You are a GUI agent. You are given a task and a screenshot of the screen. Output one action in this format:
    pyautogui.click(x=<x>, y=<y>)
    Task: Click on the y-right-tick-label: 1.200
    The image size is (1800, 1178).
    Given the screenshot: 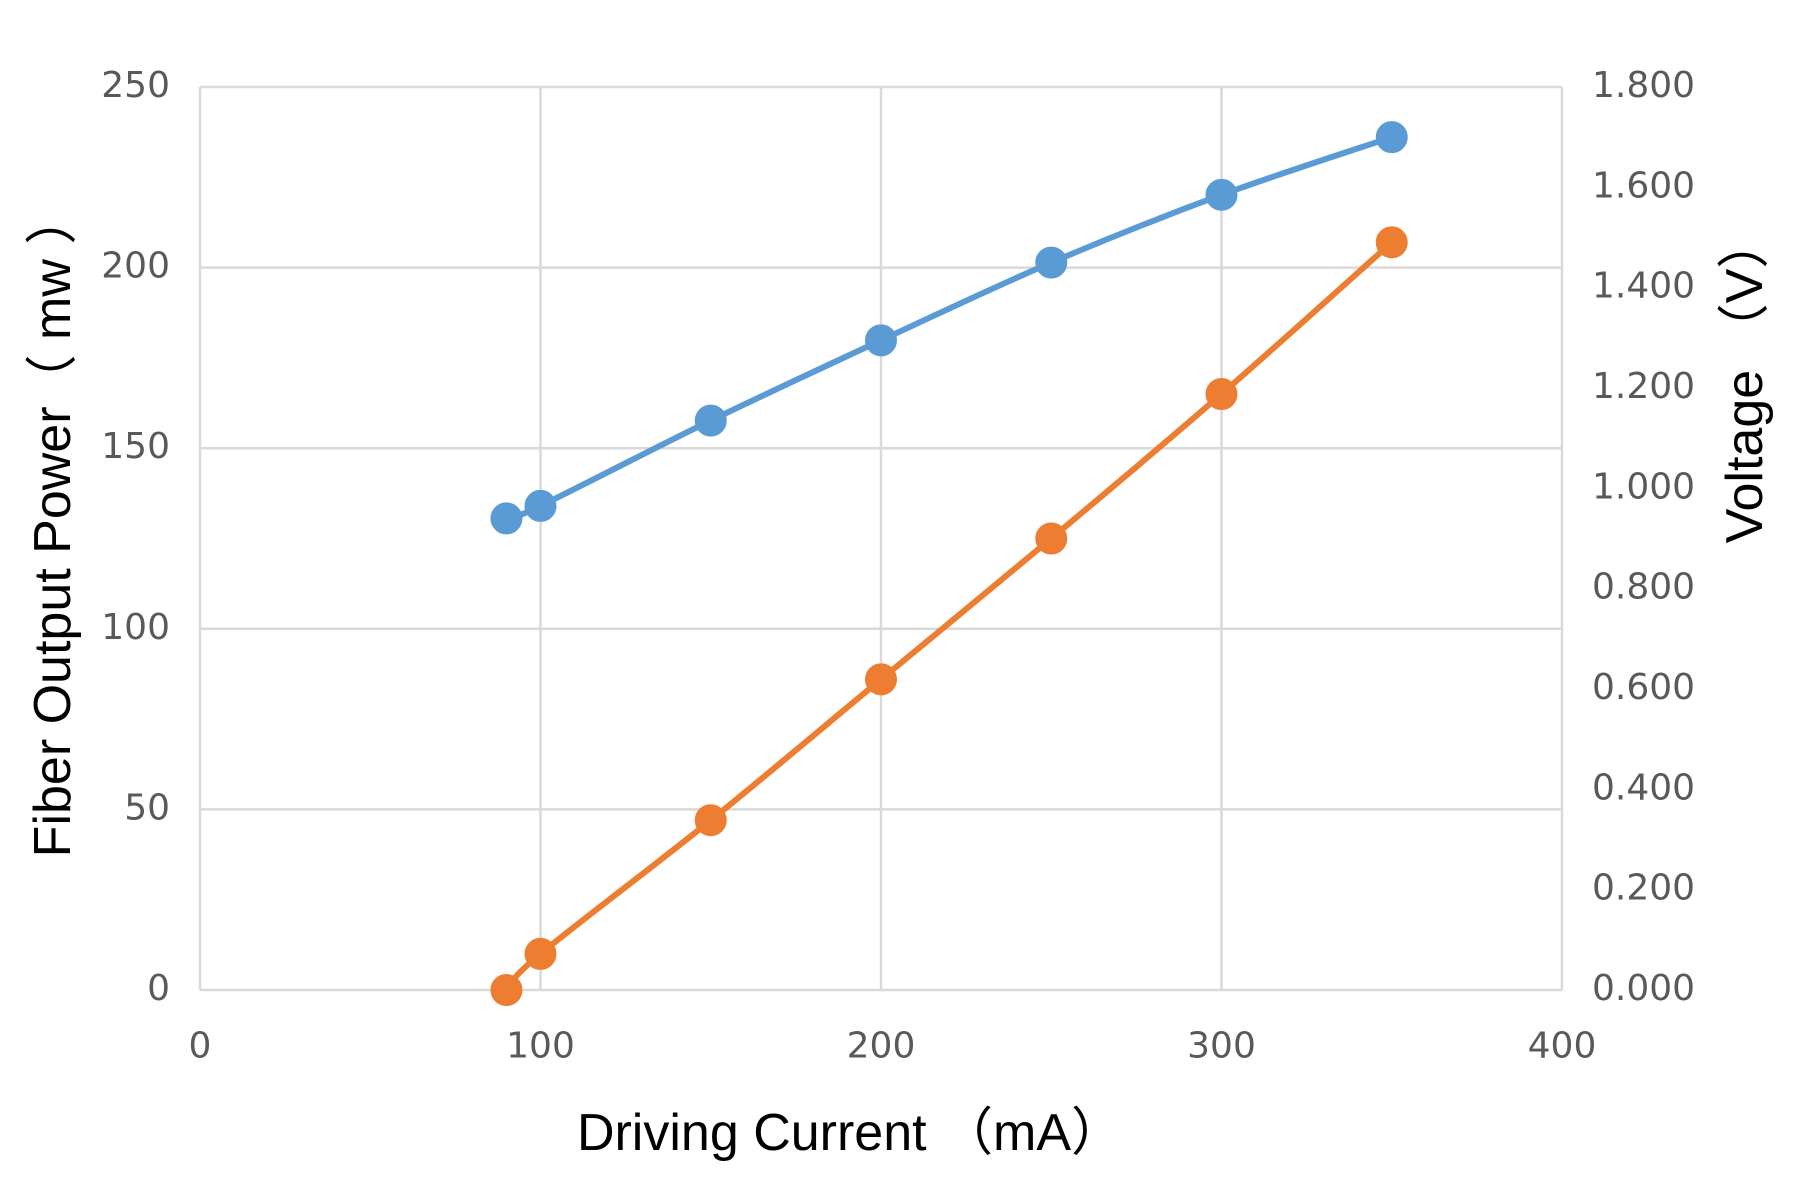 What is the action you would take?
    pyautogui.click(x=1643, y=386)
    